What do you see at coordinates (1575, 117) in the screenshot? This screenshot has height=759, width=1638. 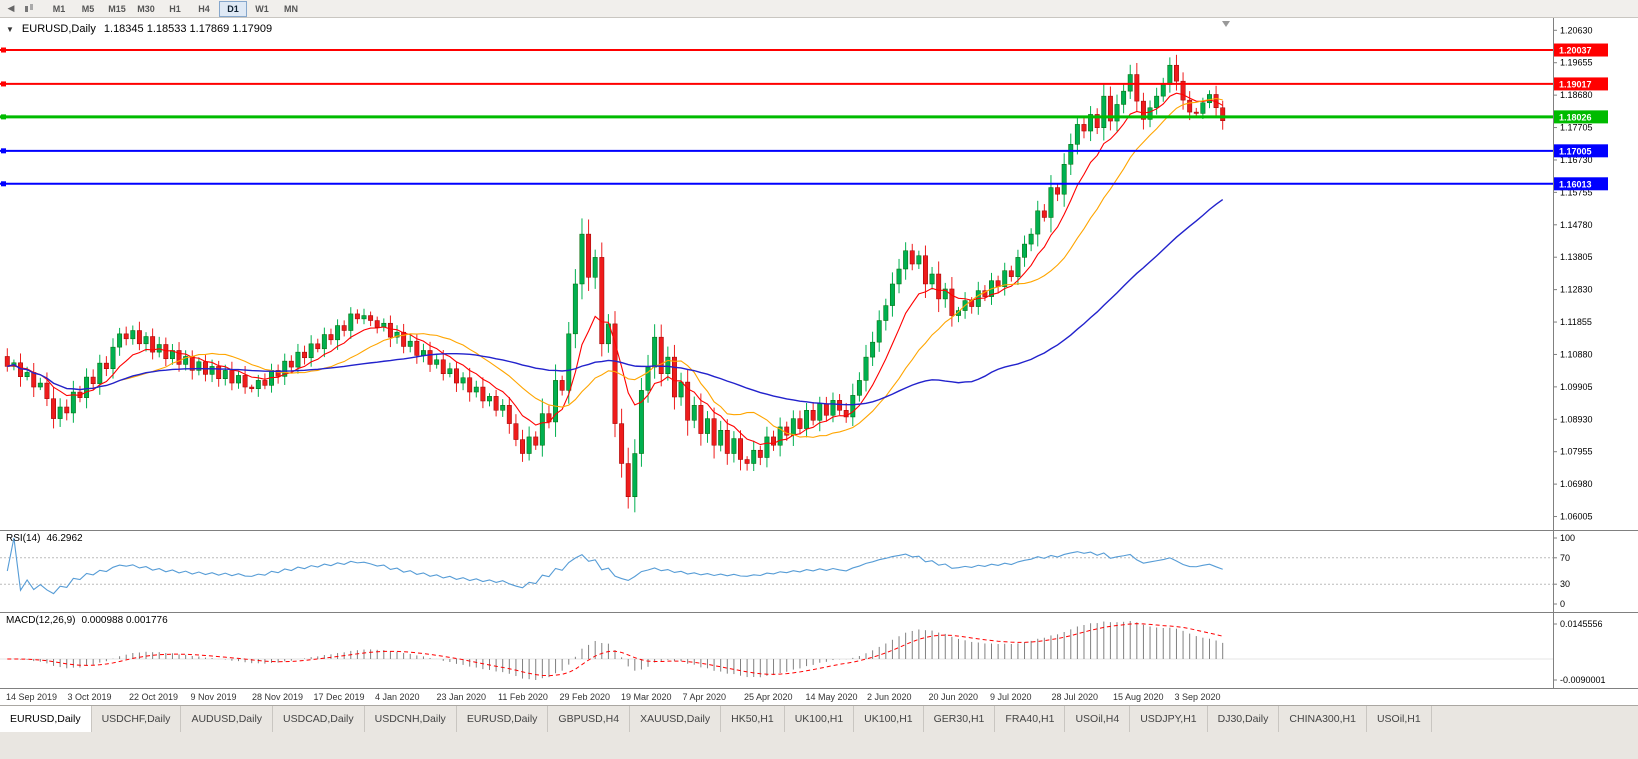 I see `svg-text: 1.18026` at bounding box center [1575, 117].